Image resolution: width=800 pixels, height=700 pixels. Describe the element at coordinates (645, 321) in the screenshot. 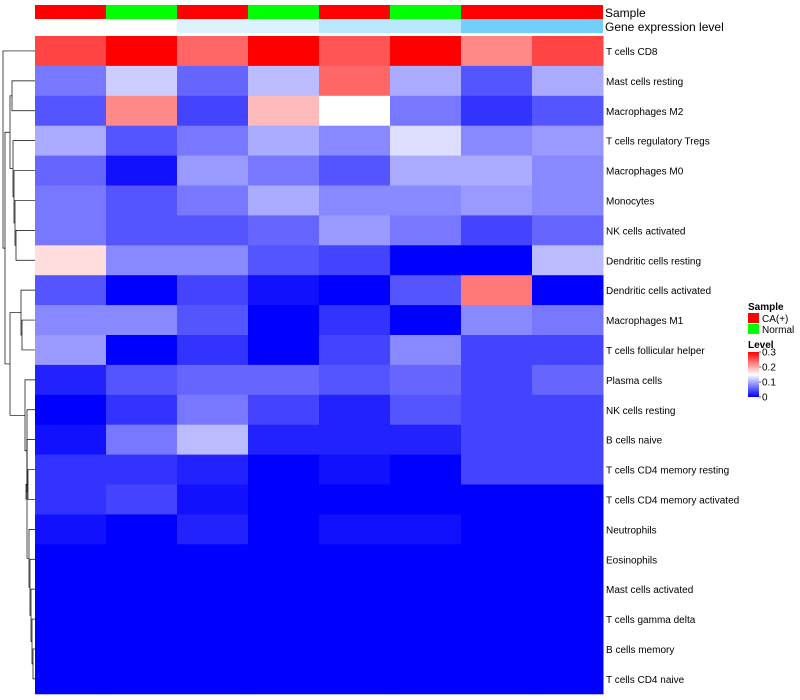

I see `row-label: Macrophages M1` at that location.